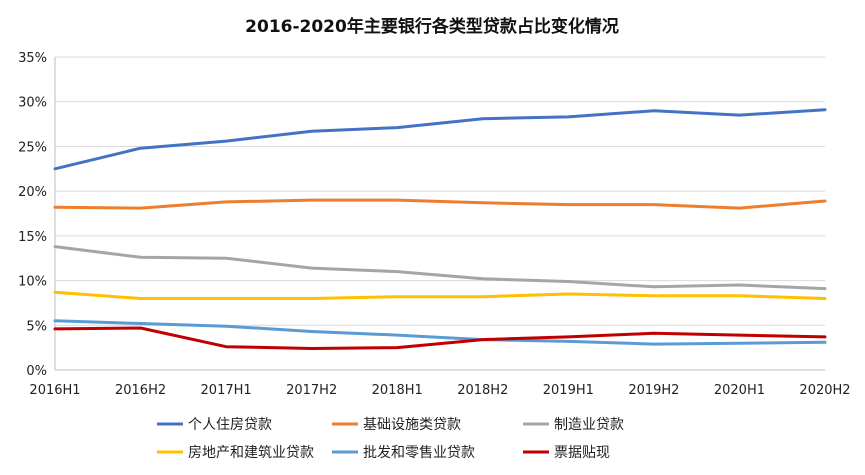  What do you see at coordinates (568, 390) in the screenshot?
I see `x-tick-label: 2019H1` at bounding box center [568, 390].